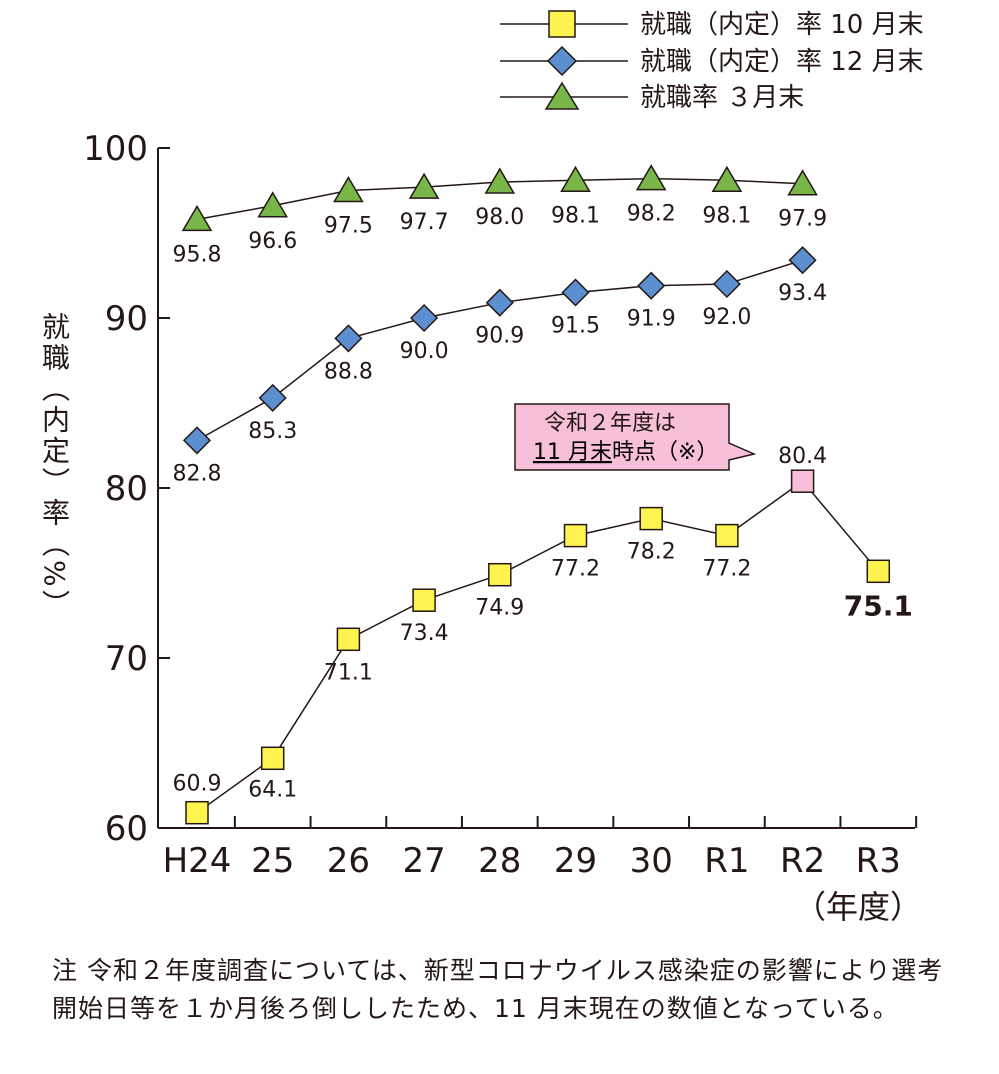 Image resolution: width=999 pixels, height=1074 pixels. I want to click on data-label: 98.2, so click(651, 214).